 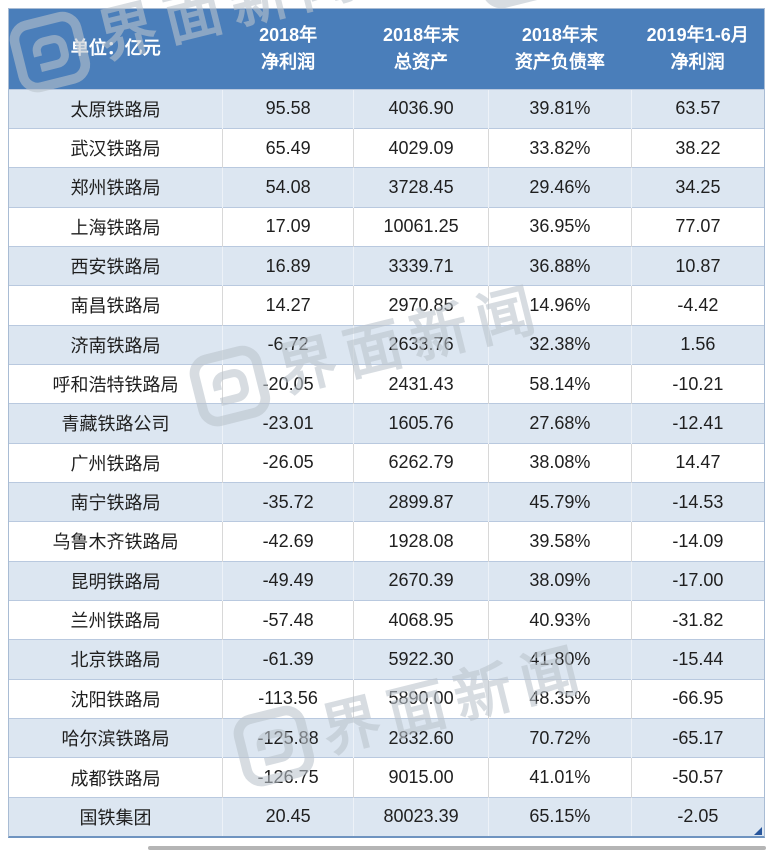 I want to click on value-cell: 80023.39, so click(x=421, y=816).